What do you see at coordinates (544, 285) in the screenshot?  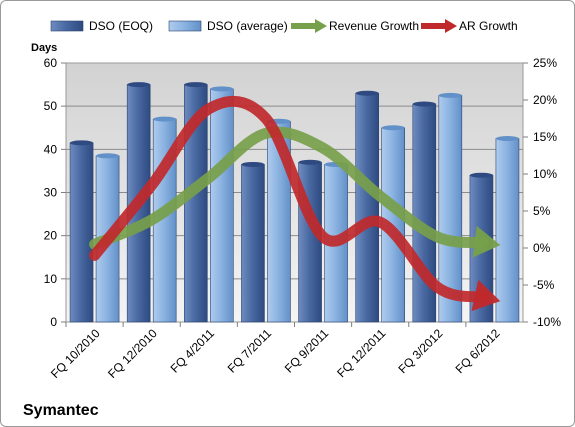 I see `y2-tick-label: -5%` at bounding box center [544, 285].